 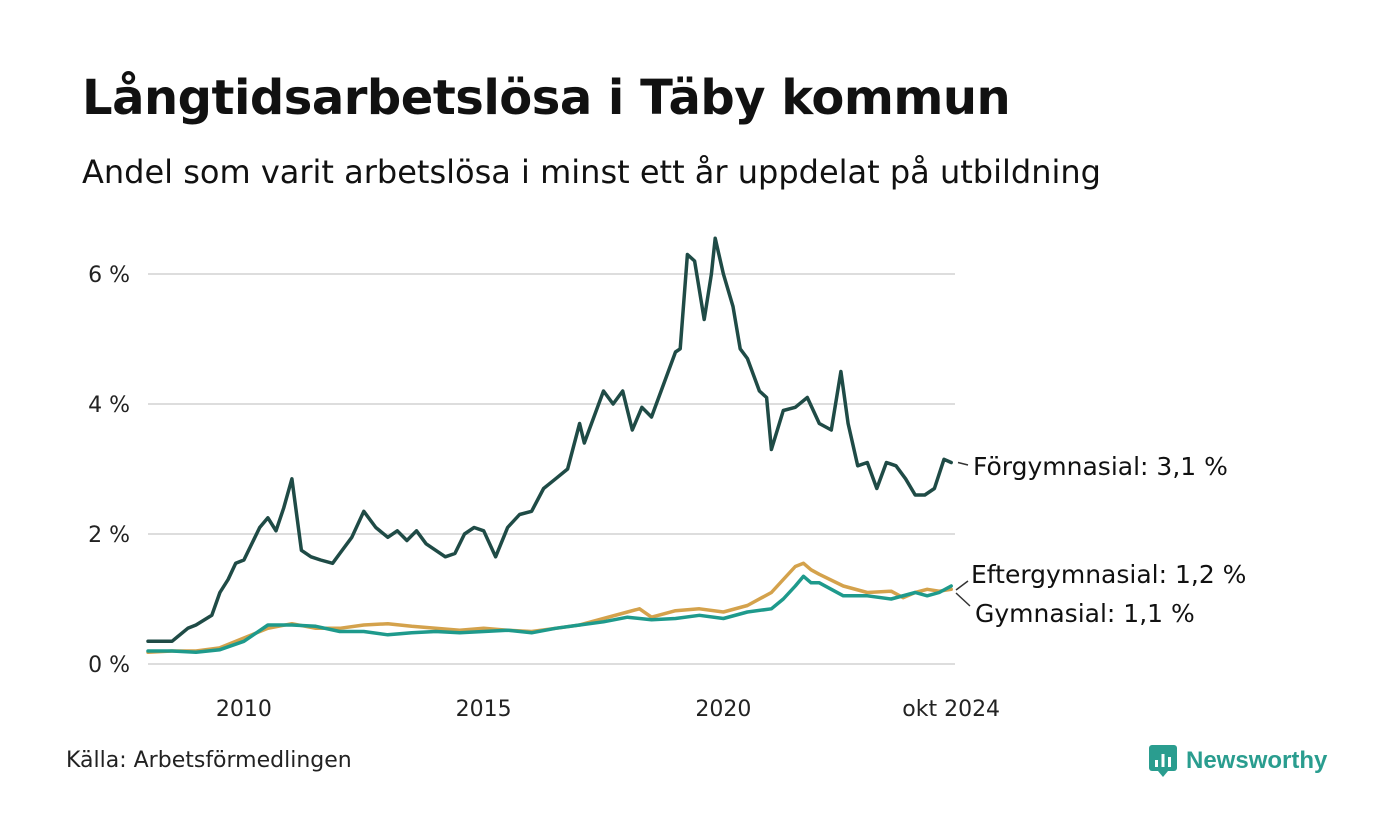 I want to click on brand-logo: Newsworthy, so click(x=1237, y=761).